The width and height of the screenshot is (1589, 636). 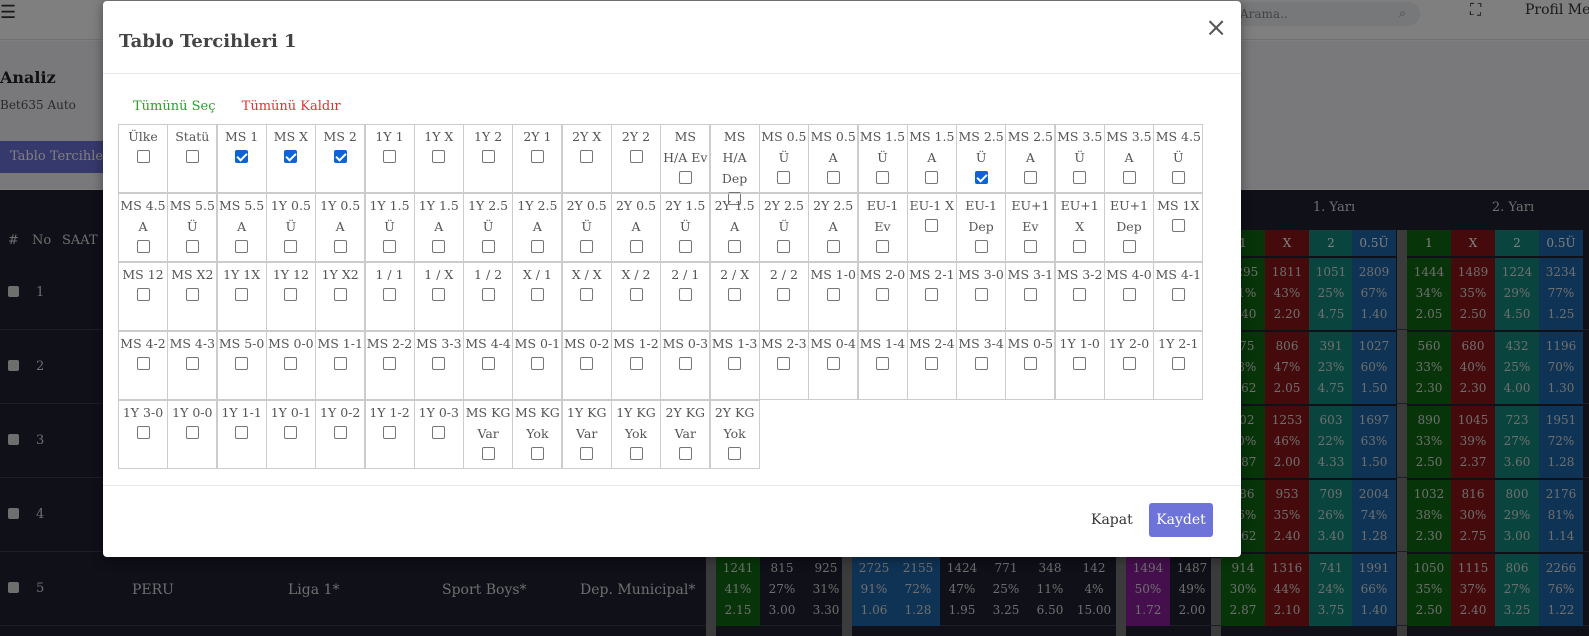 What do you see at coordinates (1112, 520) in the screenshot?
I see `close-button: Kapat` at bounding box center [1112, 520].